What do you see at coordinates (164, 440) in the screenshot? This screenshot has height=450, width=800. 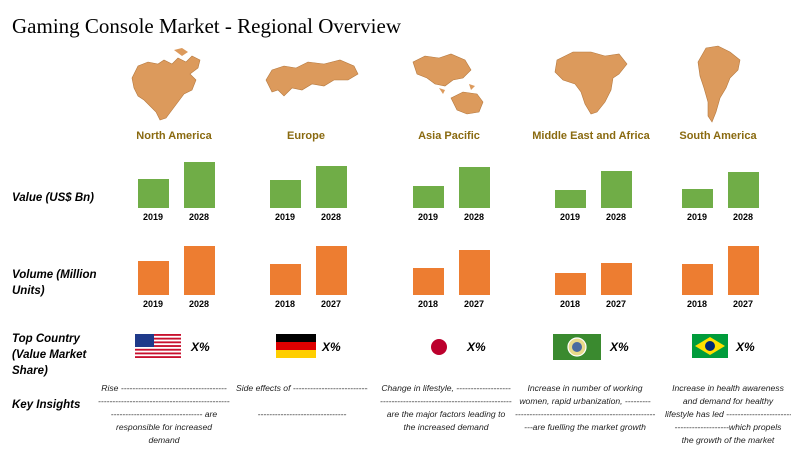 I see `insight-line: demand` at bounding box center [164, 440].